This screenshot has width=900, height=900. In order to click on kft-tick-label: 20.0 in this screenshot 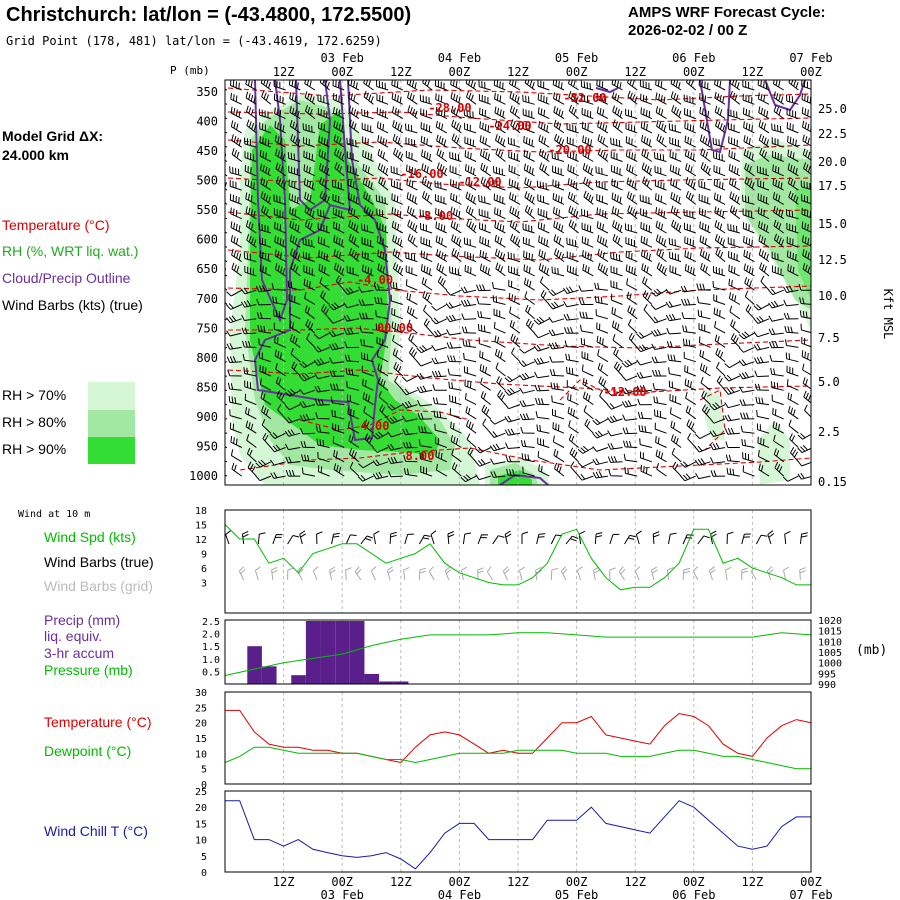, I will do `click(832, 162)`.